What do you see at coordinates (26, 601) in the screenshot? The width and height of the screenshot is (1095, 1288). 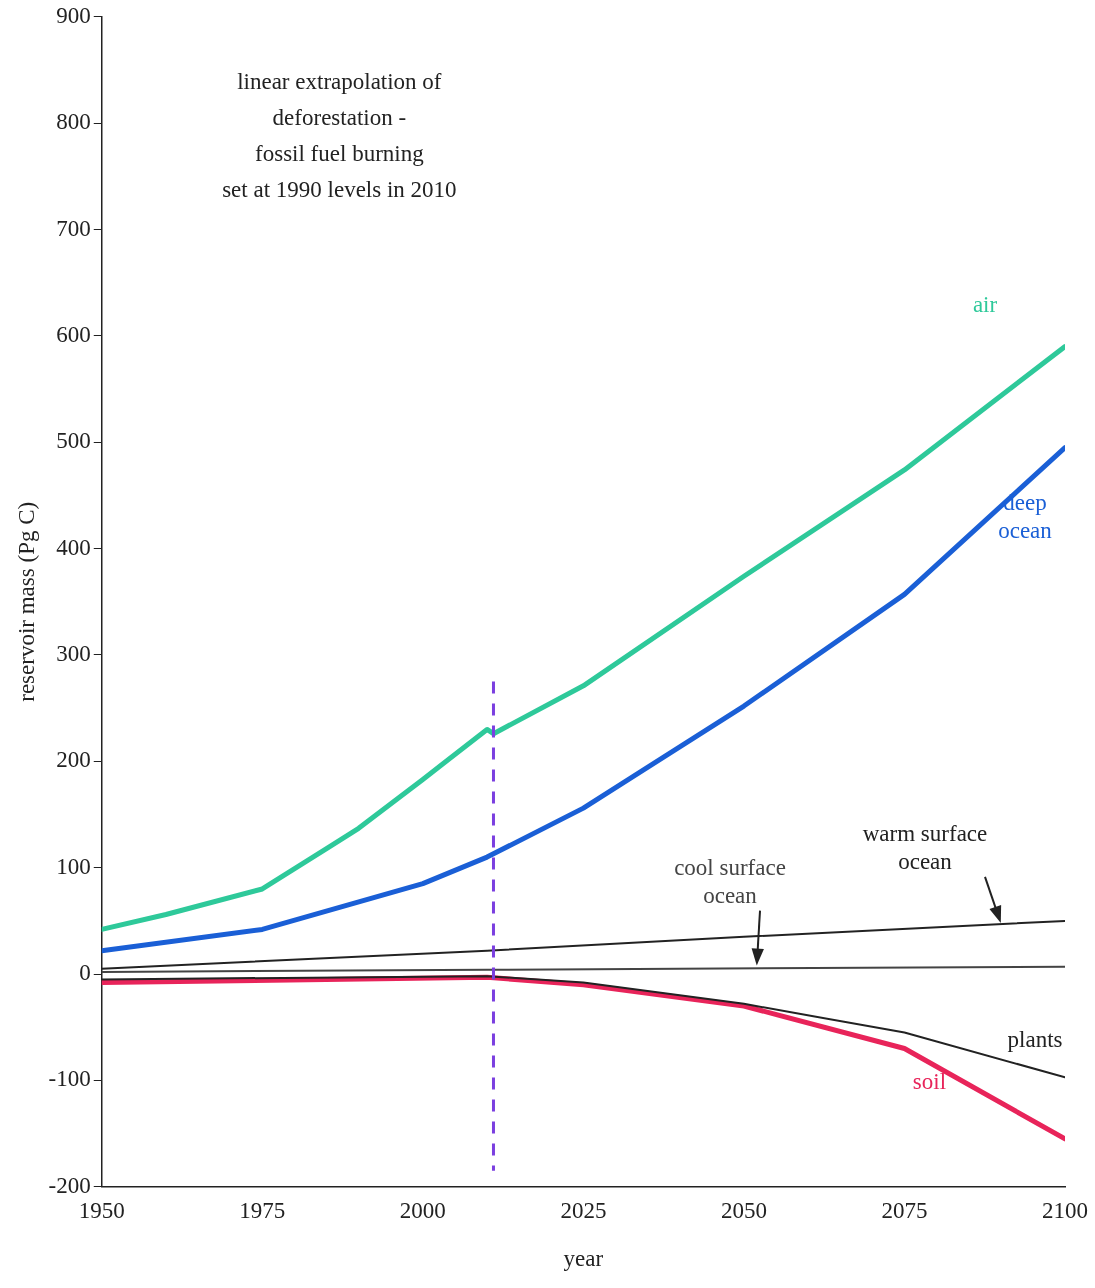 I see `y-axis-title: reservoir mass (Pg C)` at bounding box center [26, 601].